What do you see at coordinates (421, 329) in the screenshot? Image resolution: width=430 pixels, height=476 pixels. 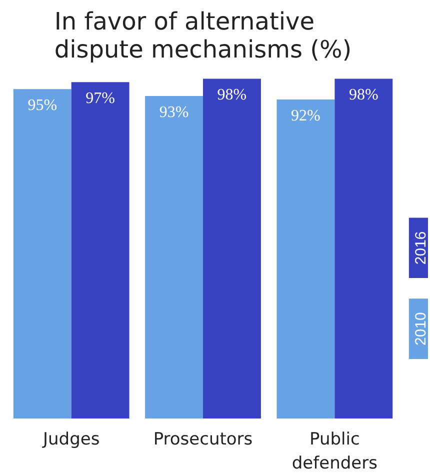 I see `text: 2010` at bounding box center [421, 329].